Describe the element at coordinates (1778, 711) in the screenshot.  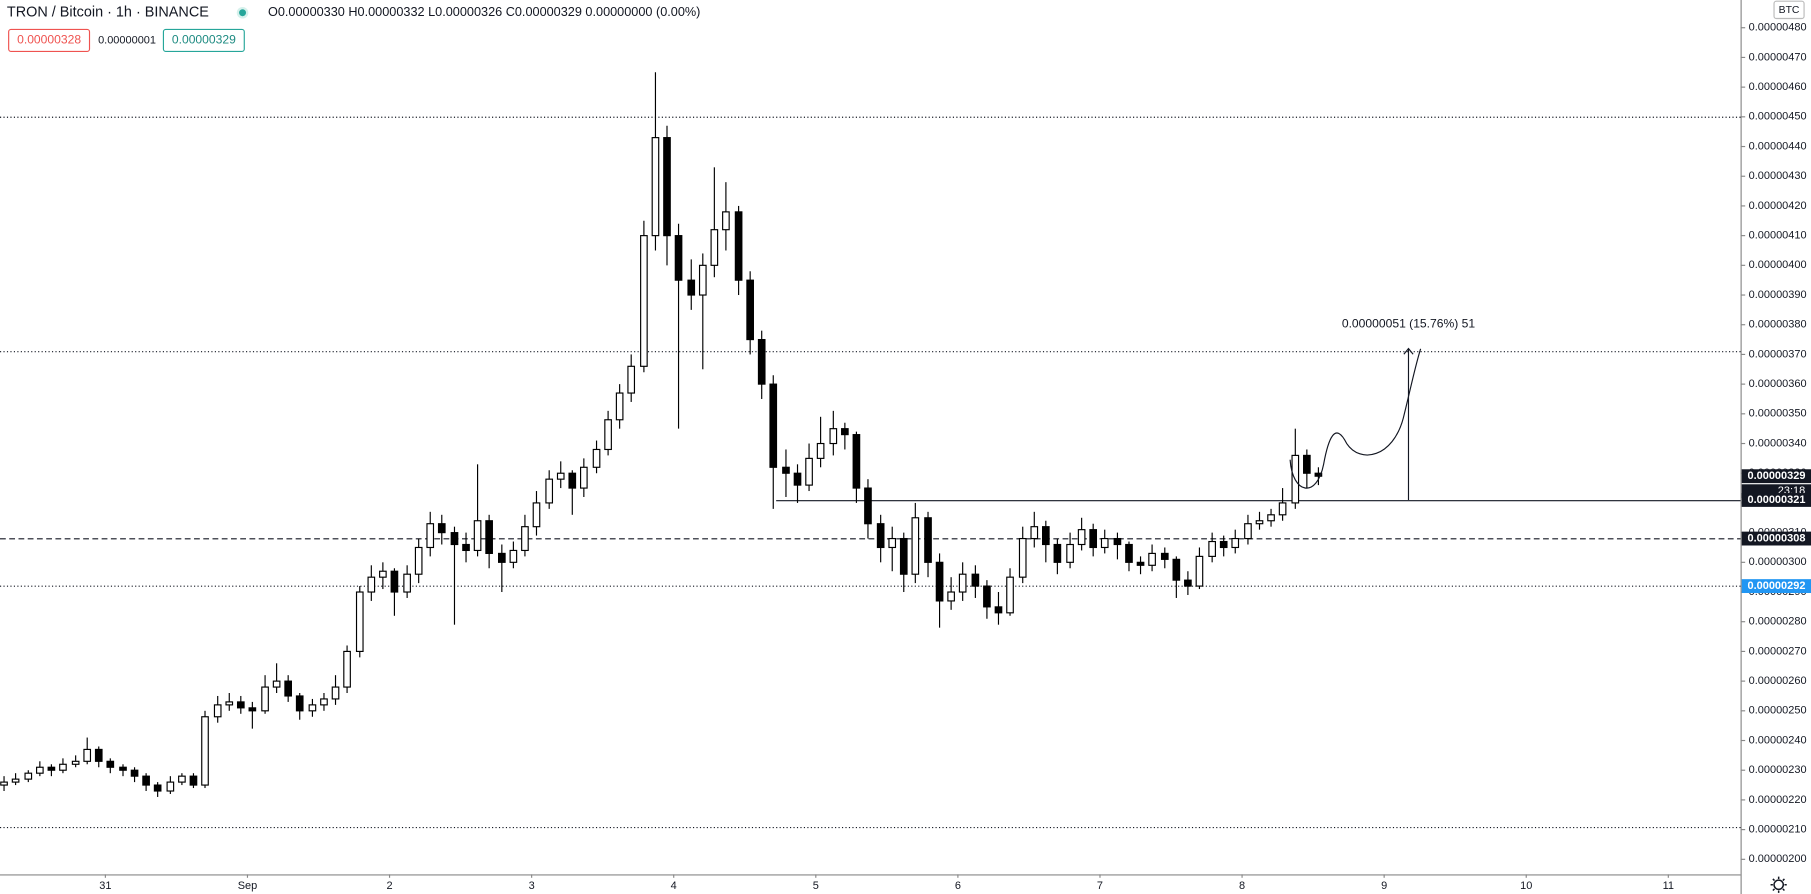
I see `y-tick-label: 0.00000250` at that location.